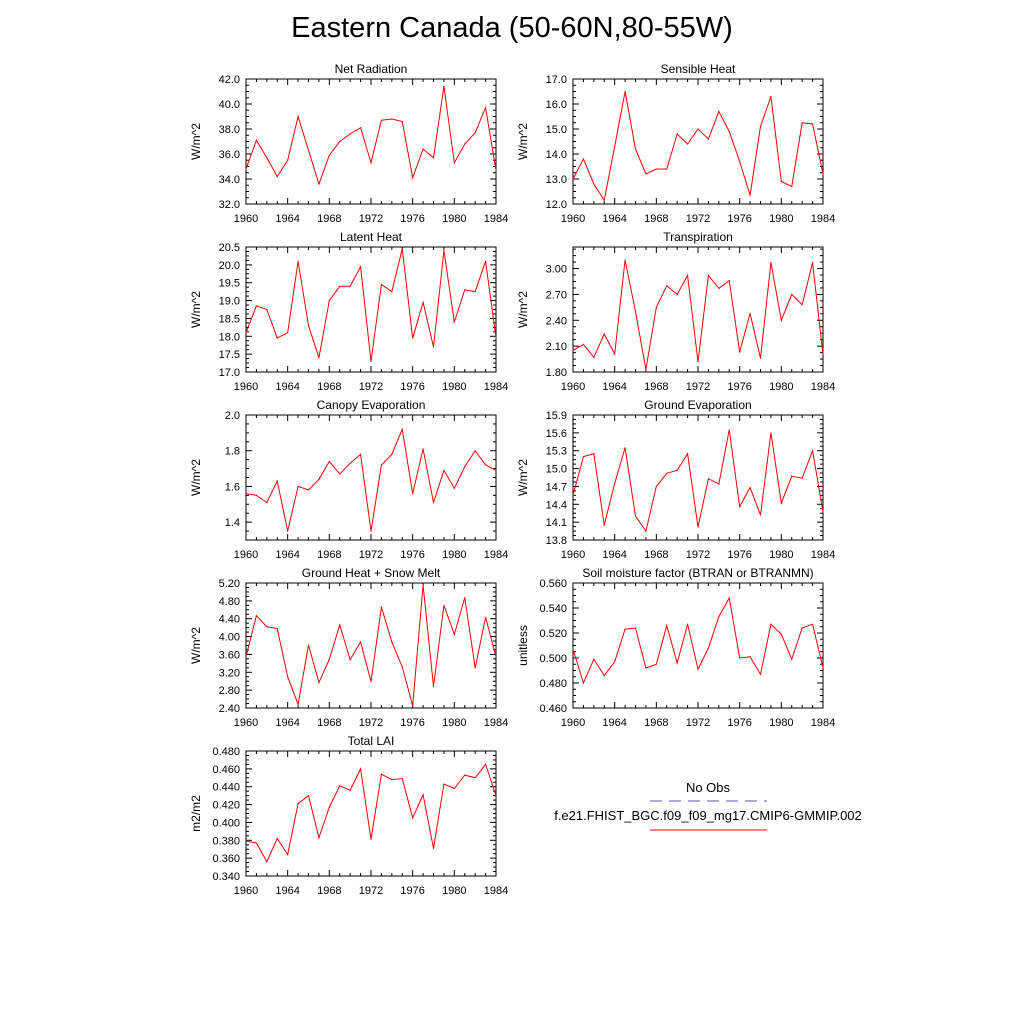 The height and width of the screenshot is (1024, 1024). What do you see at coordinates (371, 573) in the screenshot?
I see `panel-title: Ground Heat + Snow Melt` at bounding box center [371, 573].